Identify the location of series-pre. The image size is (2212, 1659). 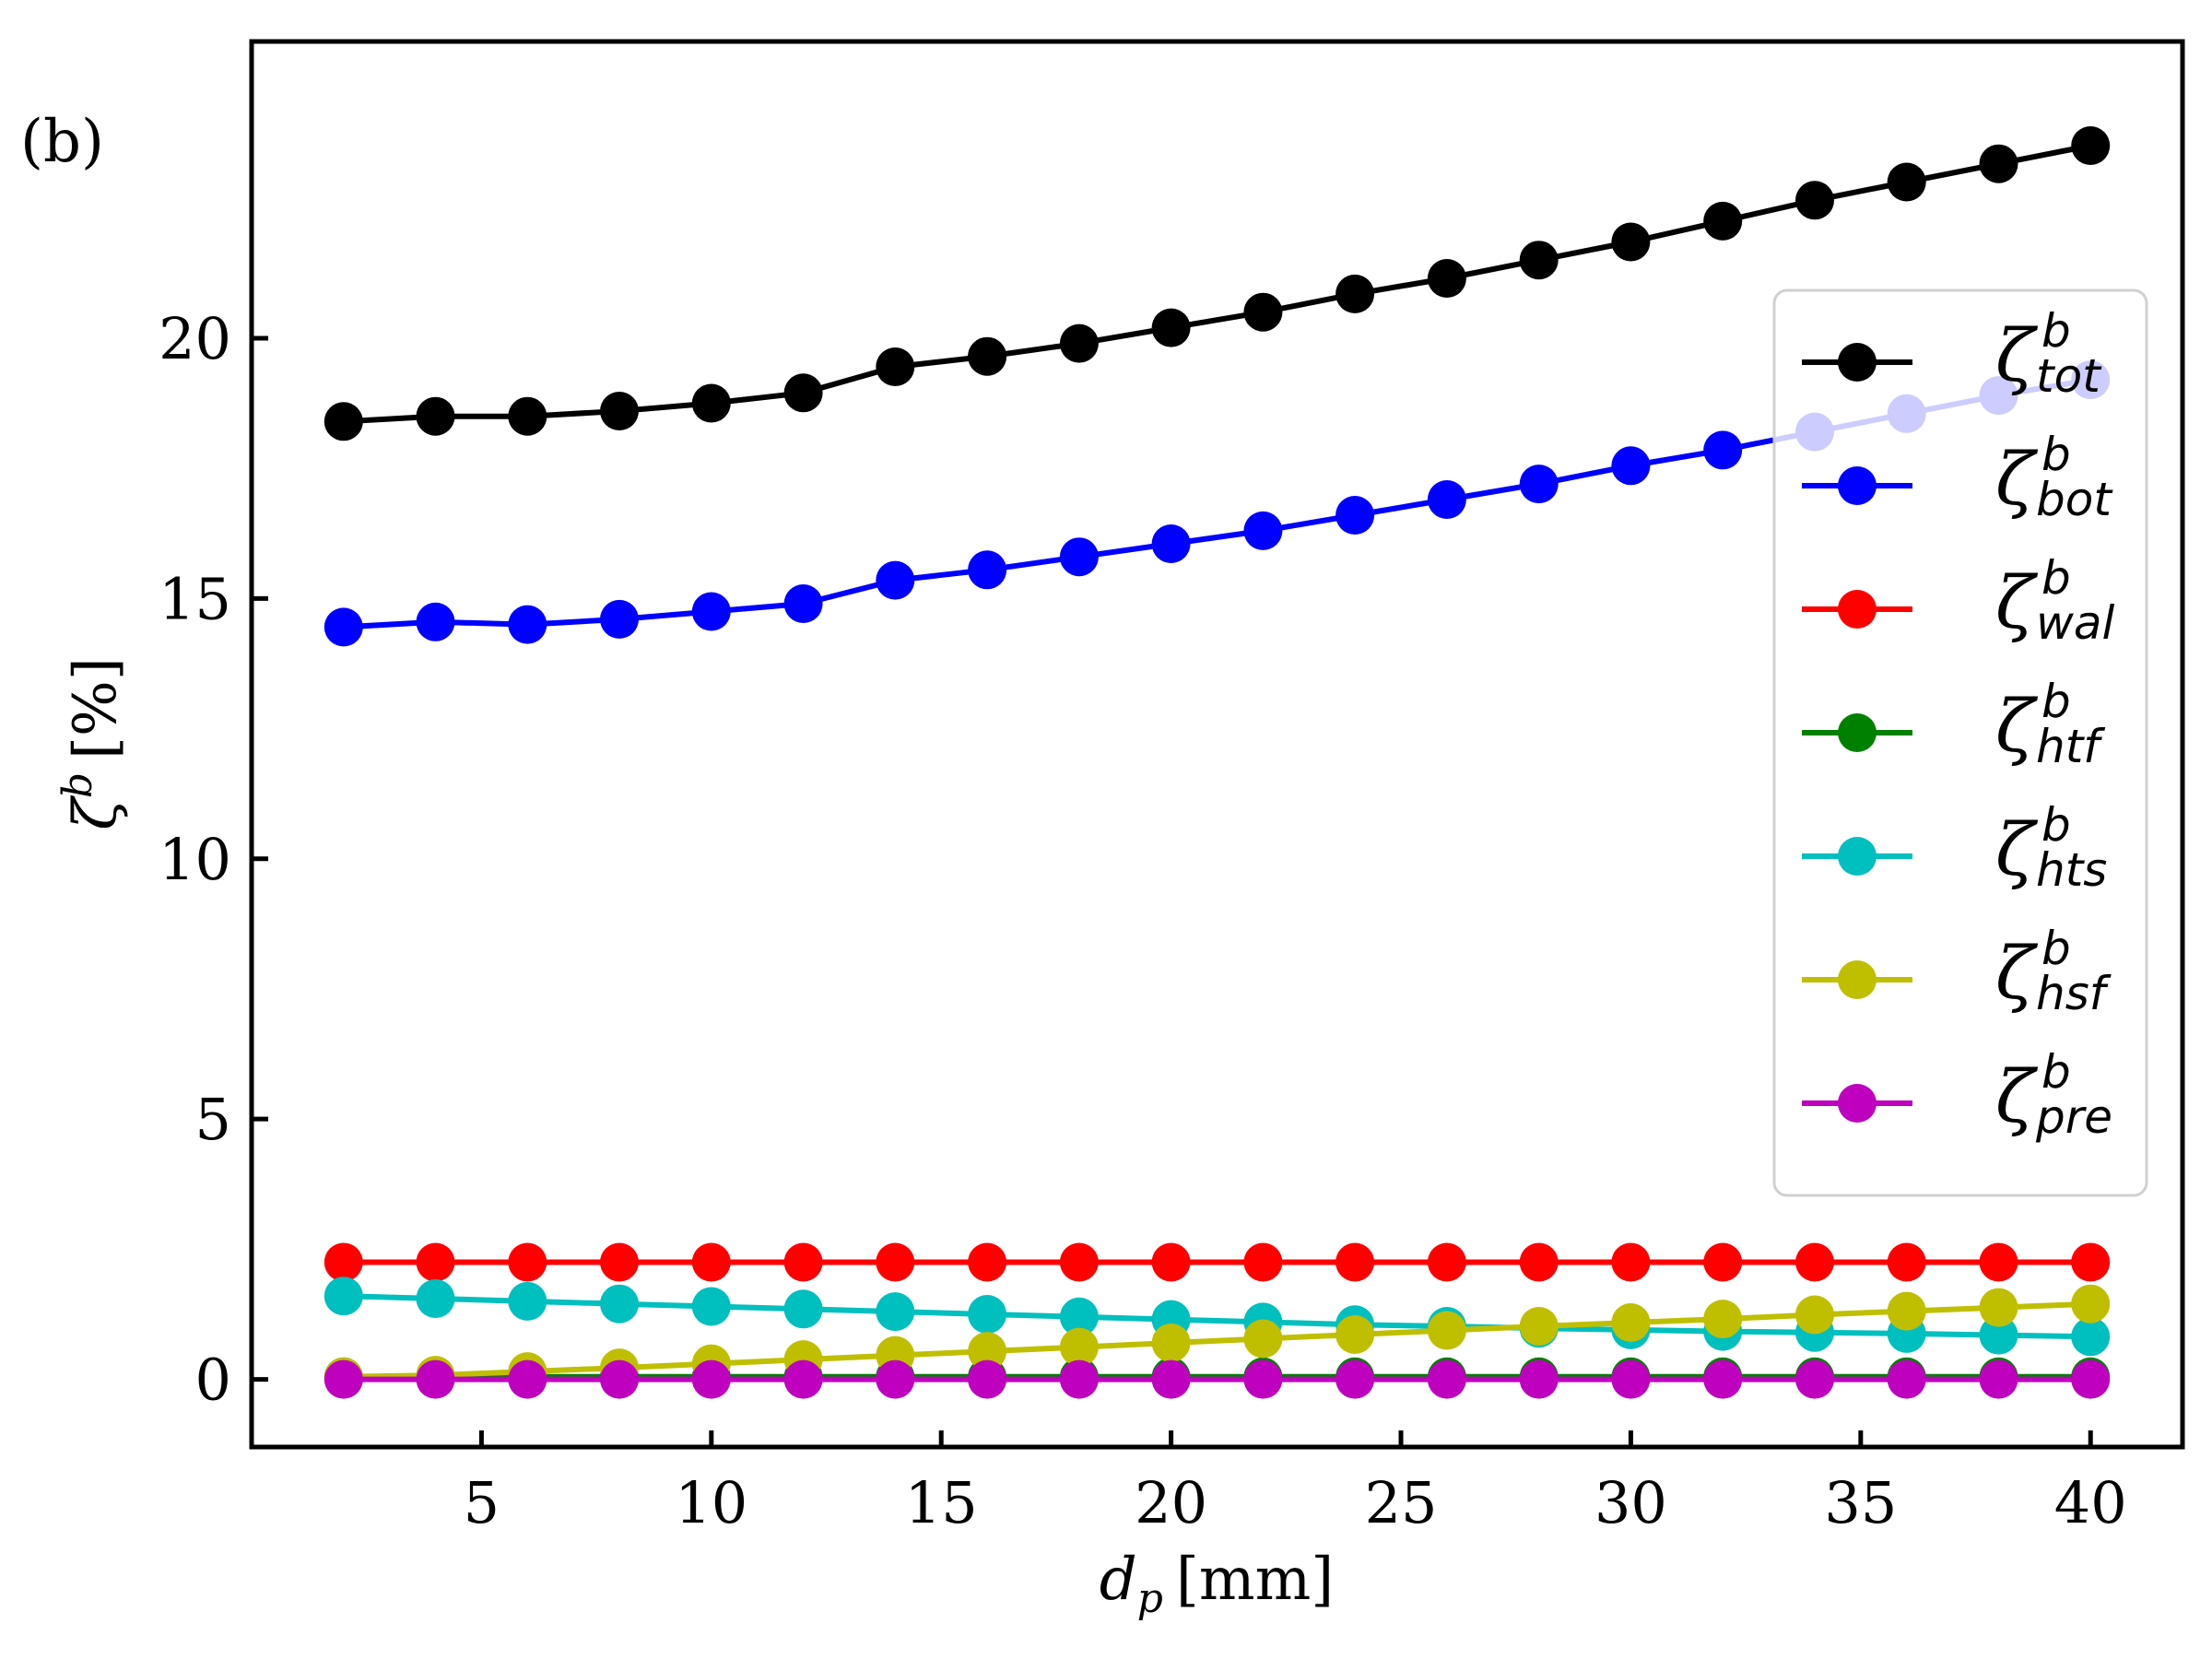
(1217, 1379).